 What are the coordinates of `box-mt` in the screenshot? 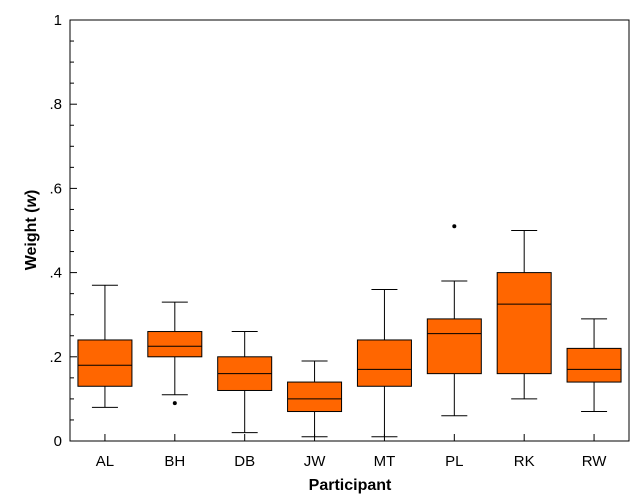 It's located at (384, 363).